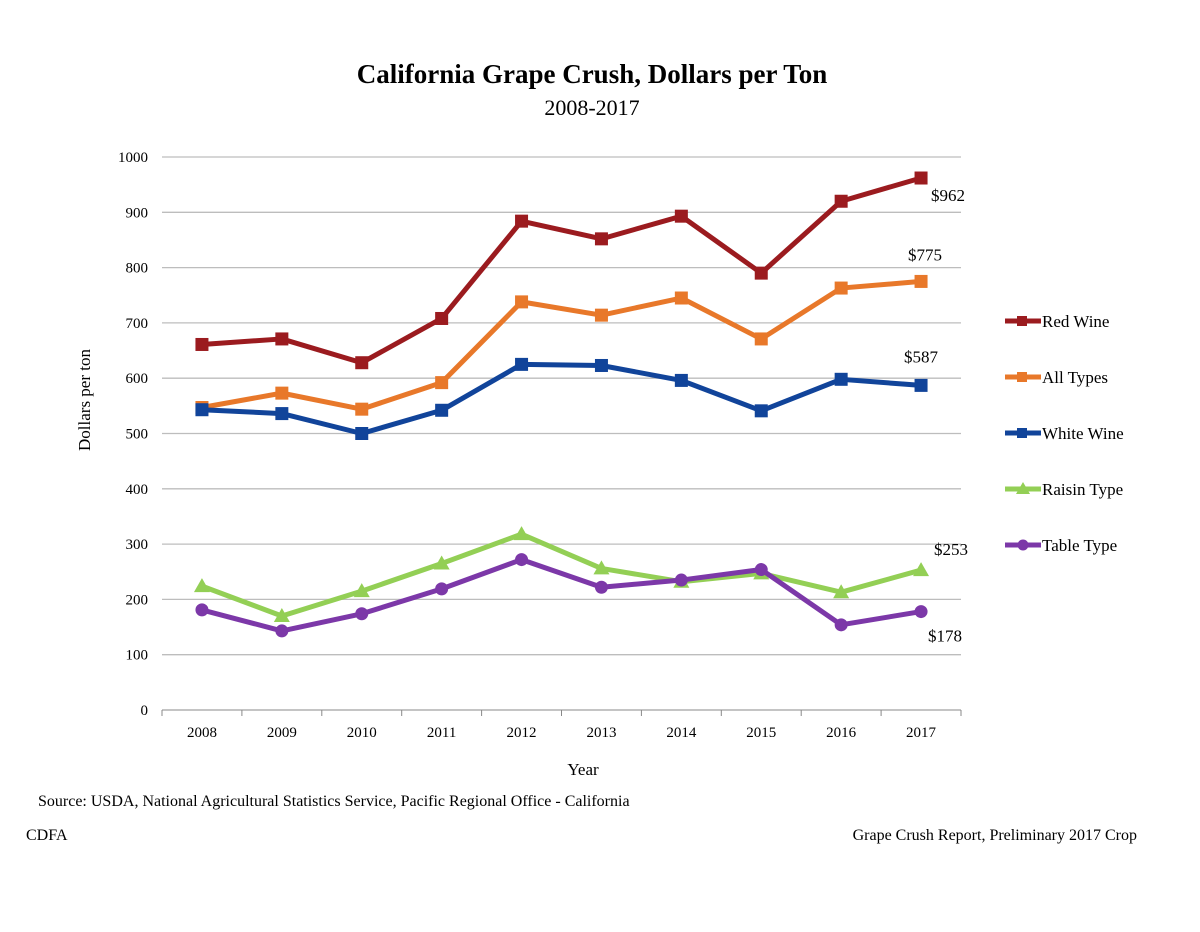 Image resolution: width=1200 pixels, height=932 pixels. I want to click on x-tick-label: 2008, so click(202, 733).